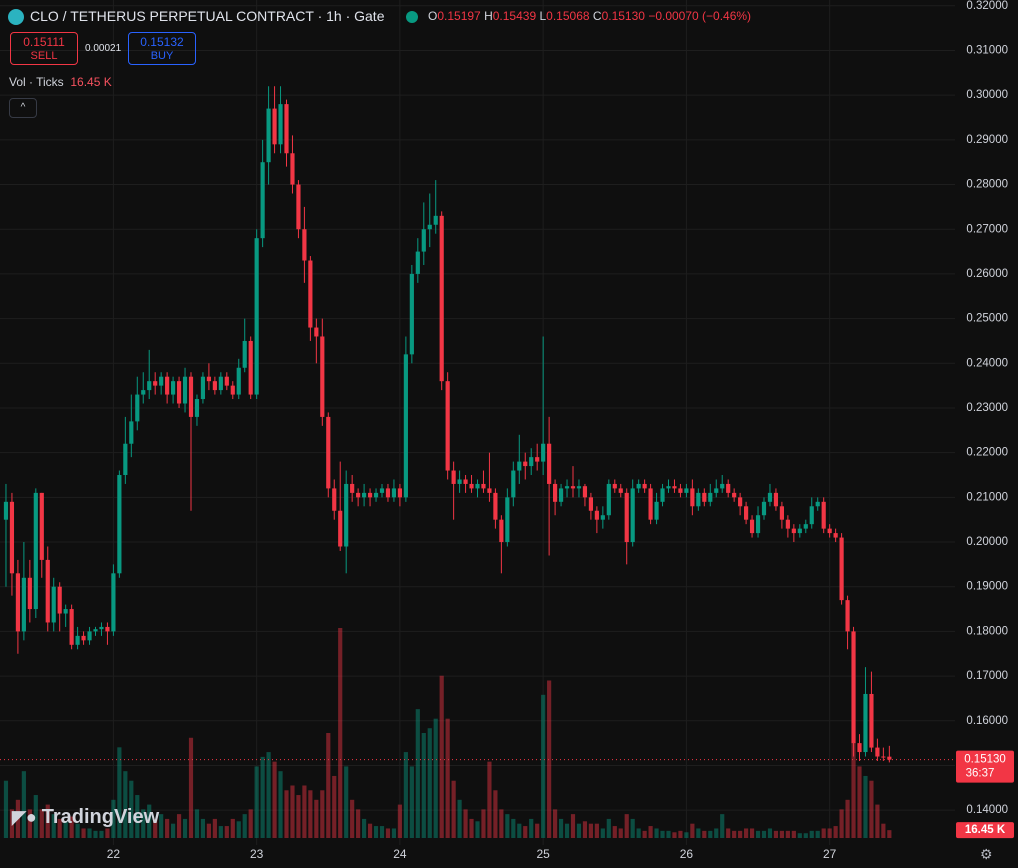 The image size is (1018, 868). Describe the element at coordinates (987, 408) in the screenshot. I see `y-tick-label: 0.23000` at that location.